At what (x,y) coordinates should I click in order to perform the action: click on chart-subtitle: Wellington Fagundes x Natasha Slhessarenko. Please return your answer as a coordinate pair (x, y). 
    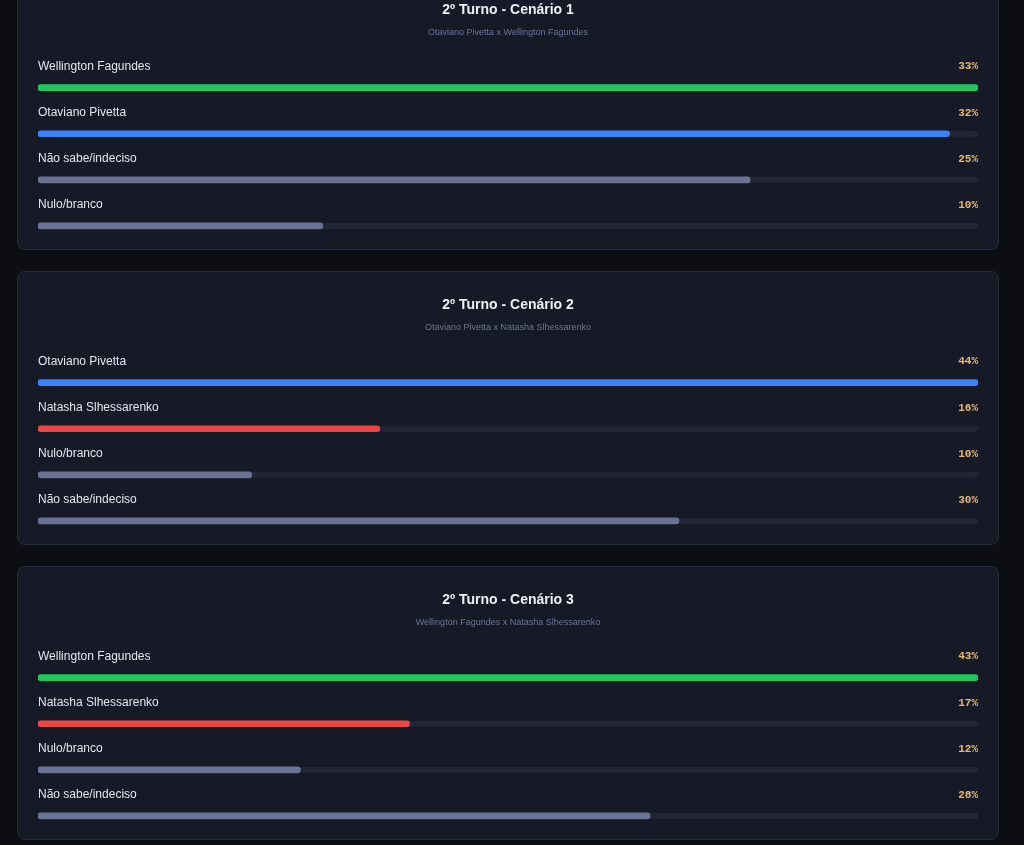
    Looking at the image, I should click on (508, 621).